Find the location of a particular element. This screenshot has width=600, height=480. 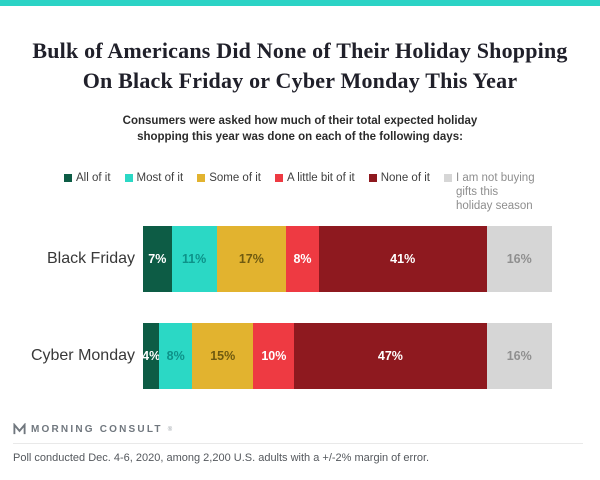

legend-label: Some of it is located at coordinates (235, 178).